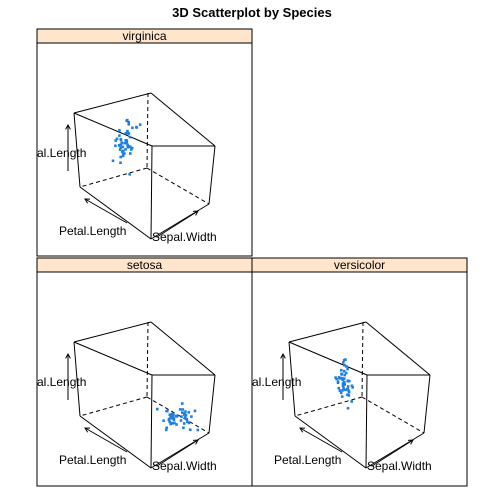  Describe the element at coordinates (359, 265) in the screenshot. I see `strip-label: versicolor` at that location.